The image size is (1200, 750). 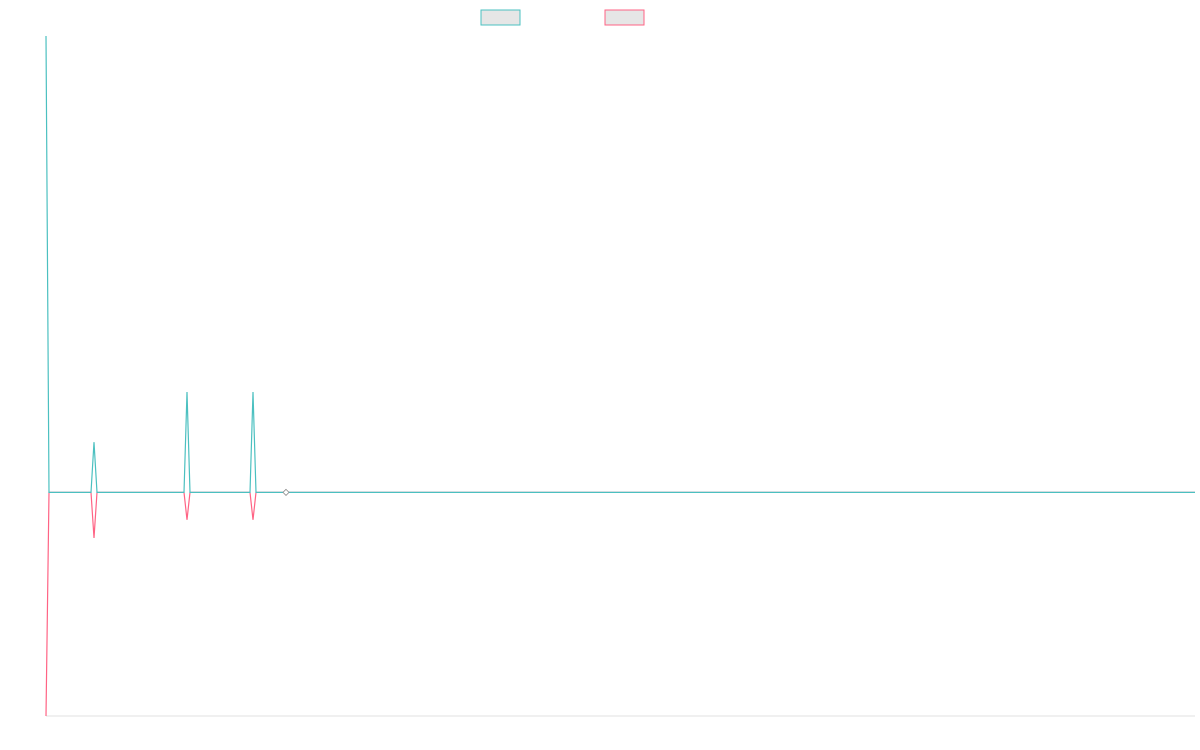 I want to click on point-marker, so click(x=286, y=492).